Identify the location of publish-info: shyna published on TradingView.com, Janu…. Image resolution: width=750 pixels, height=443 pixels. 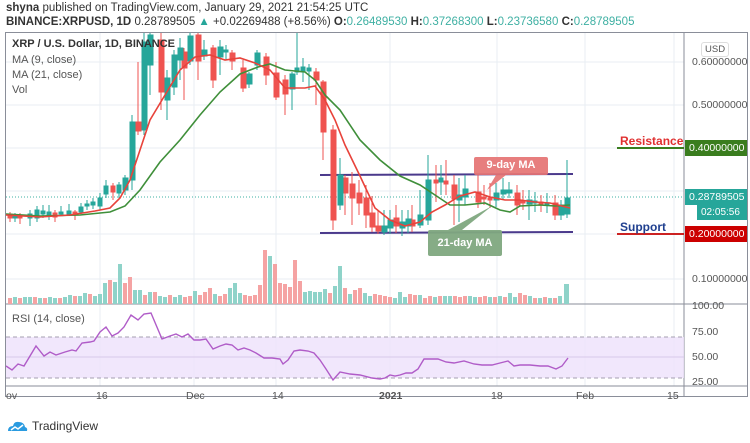
(187, 8).